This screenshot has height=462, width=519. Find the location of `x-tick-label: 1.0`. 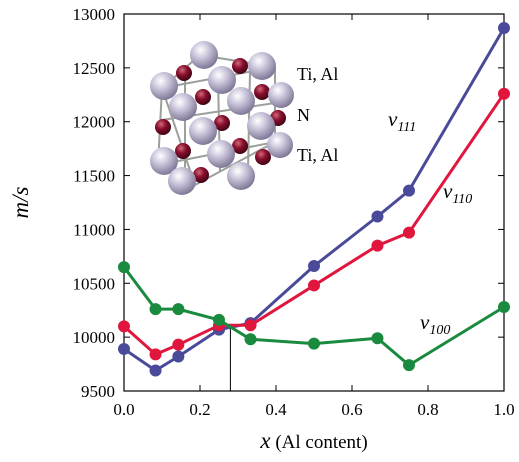

x-tick-label: 1.0 is located at coordinates (503, 409).